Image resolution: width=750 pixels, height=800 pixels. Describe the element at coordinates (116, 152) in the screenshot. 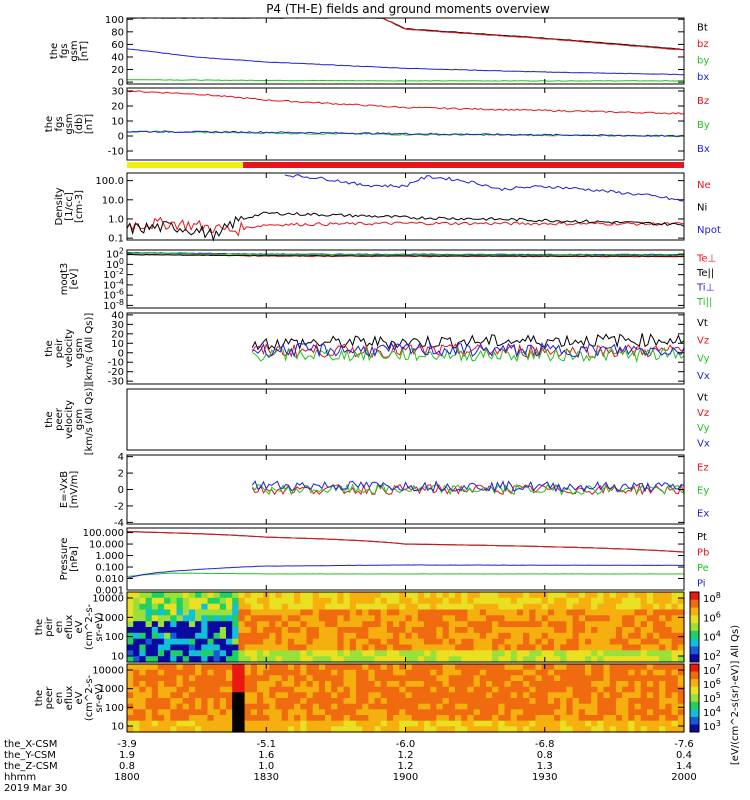

I see `ytick-label: -10` at that location.